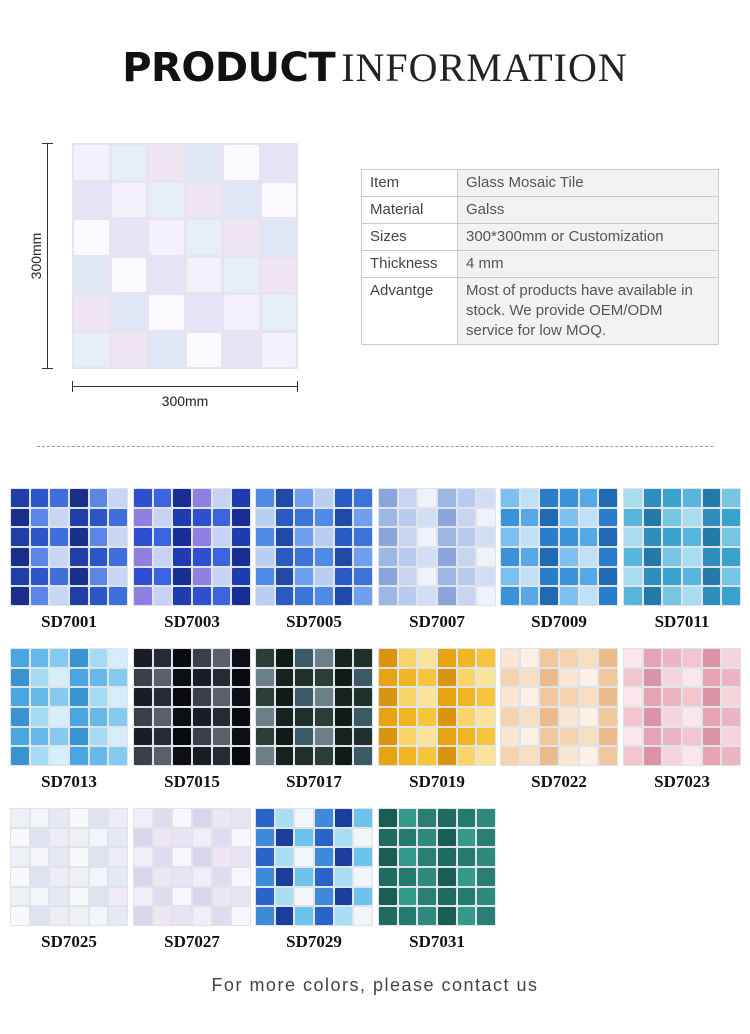 This screenshot has height=1034, width=750. I want to click on color-swatch: SD7001, so click(69, 560).